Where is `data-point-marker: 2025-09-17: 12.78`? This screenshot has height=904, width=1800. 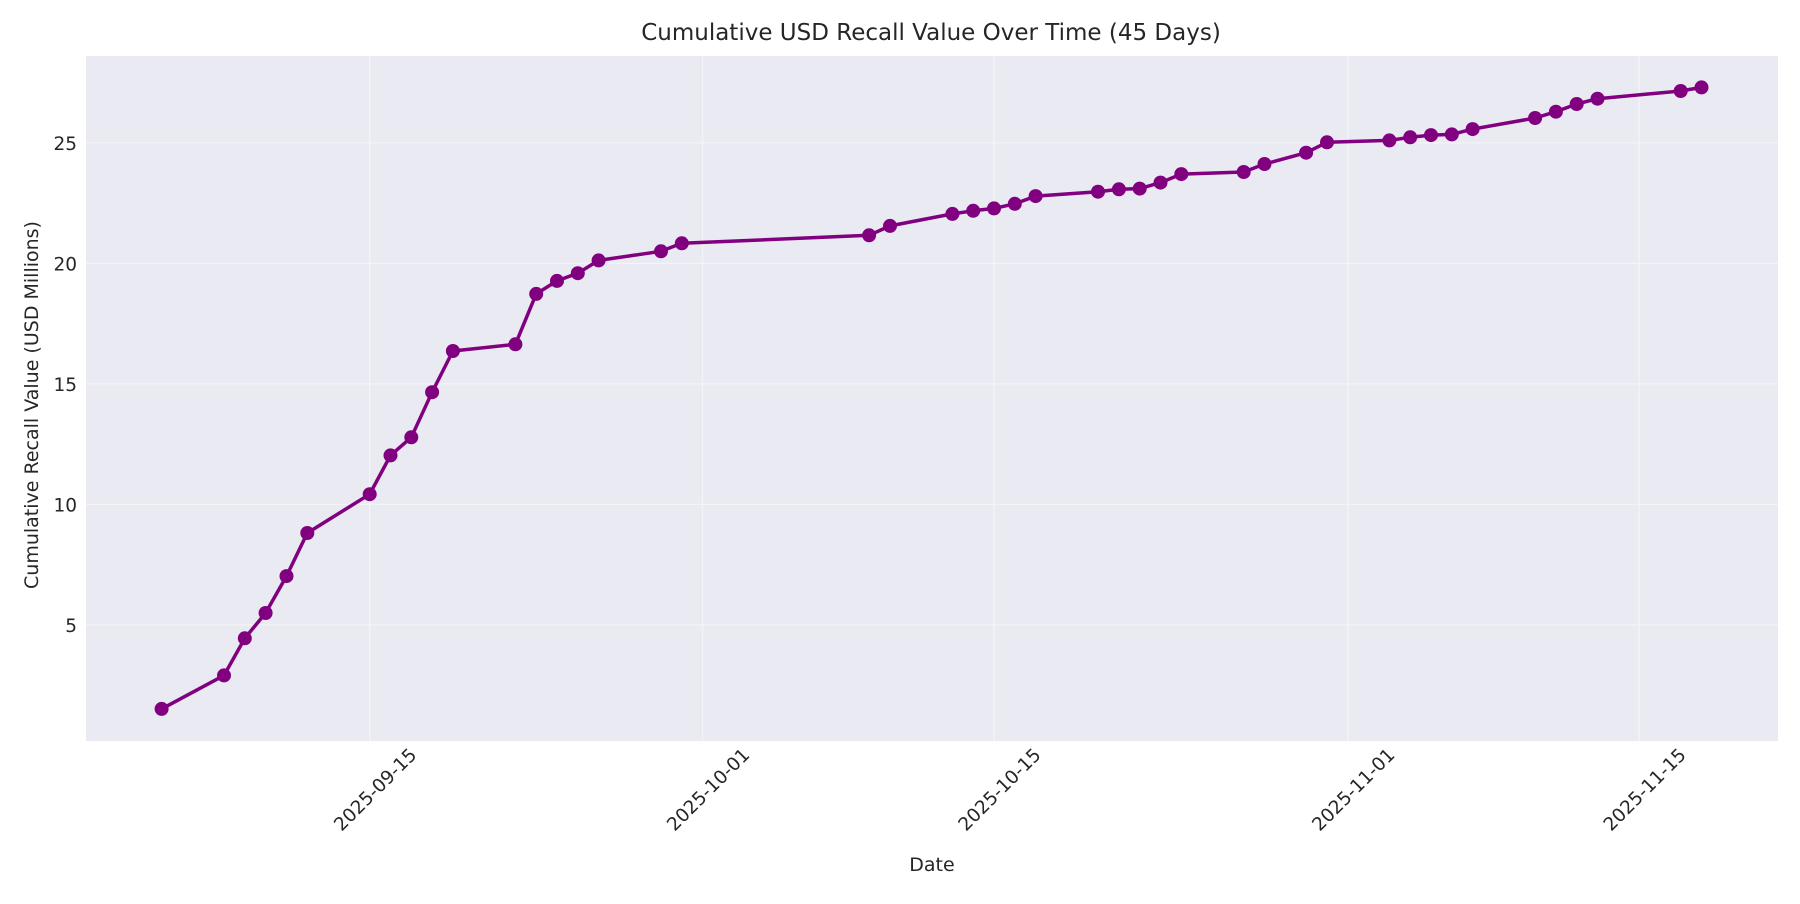 data-point-marker: 2025-09-17: 12.78 is located at coordinates (411, 437).